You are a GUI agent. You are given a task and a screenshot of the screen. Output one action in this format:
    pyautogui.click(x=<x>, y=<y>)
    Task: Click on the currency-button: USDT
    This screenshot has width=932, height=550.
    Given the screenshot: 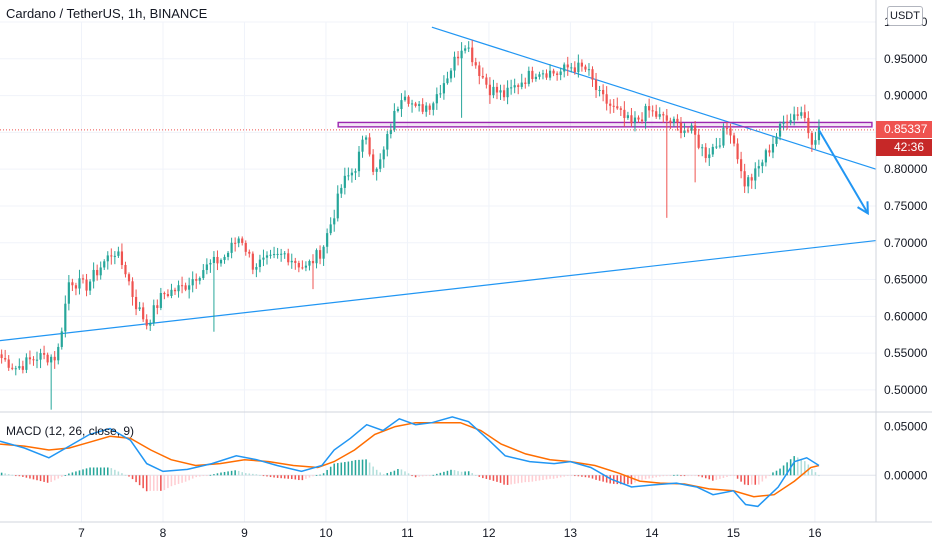 What is the action you would take?
    pyautogui.click(x=905, y=16)
    